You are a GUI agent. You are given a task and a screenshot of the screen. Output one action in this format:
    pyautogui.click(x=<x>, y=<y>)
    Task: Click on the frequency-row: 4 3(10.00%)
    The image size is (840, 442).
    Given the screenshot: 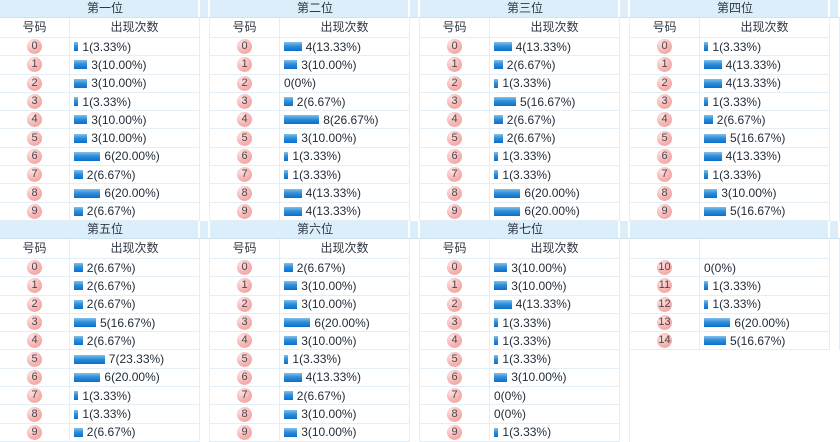 What is the action you would take?
    pyautogui.click(x=105, y=120)
    